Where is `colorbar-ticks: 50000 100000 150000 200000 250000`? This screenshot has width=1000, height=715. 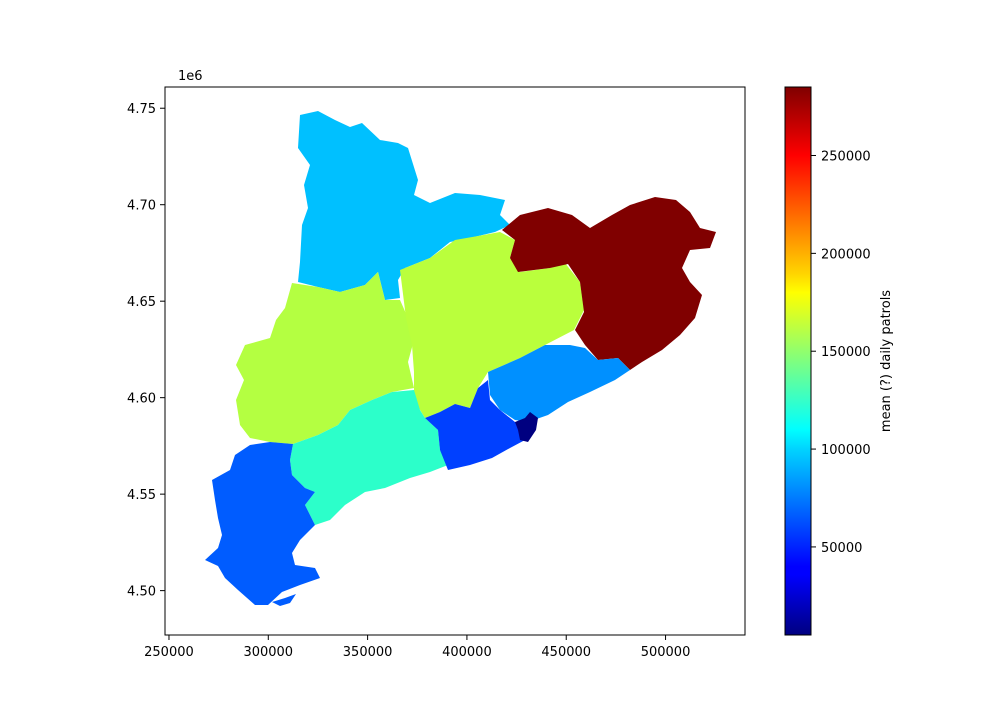 colorbar-ticks: 50000 100000 150000 200000 250000 is located at coordinates (841, 353).